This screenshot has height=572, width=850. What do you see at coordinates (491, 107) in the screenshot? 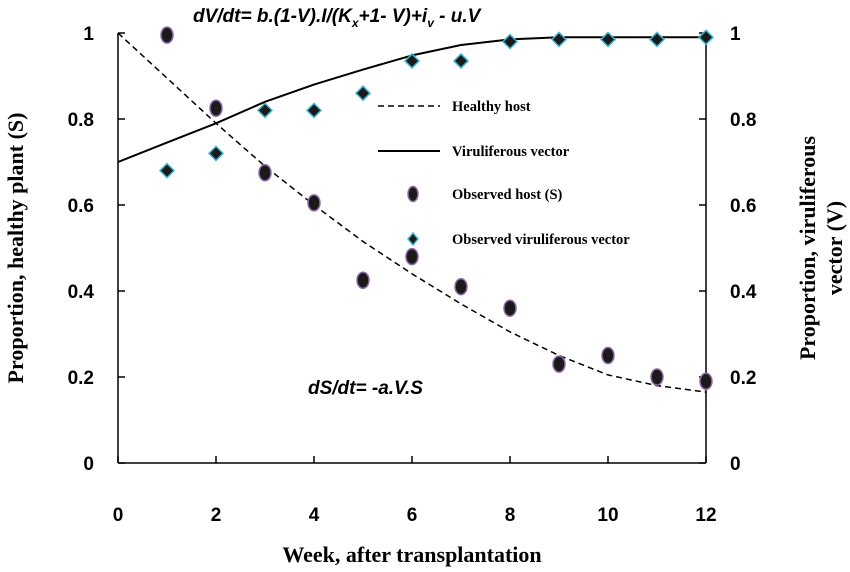
I see `legend-label-healthy-host: Healthy host` at bounding box center [491, 107].